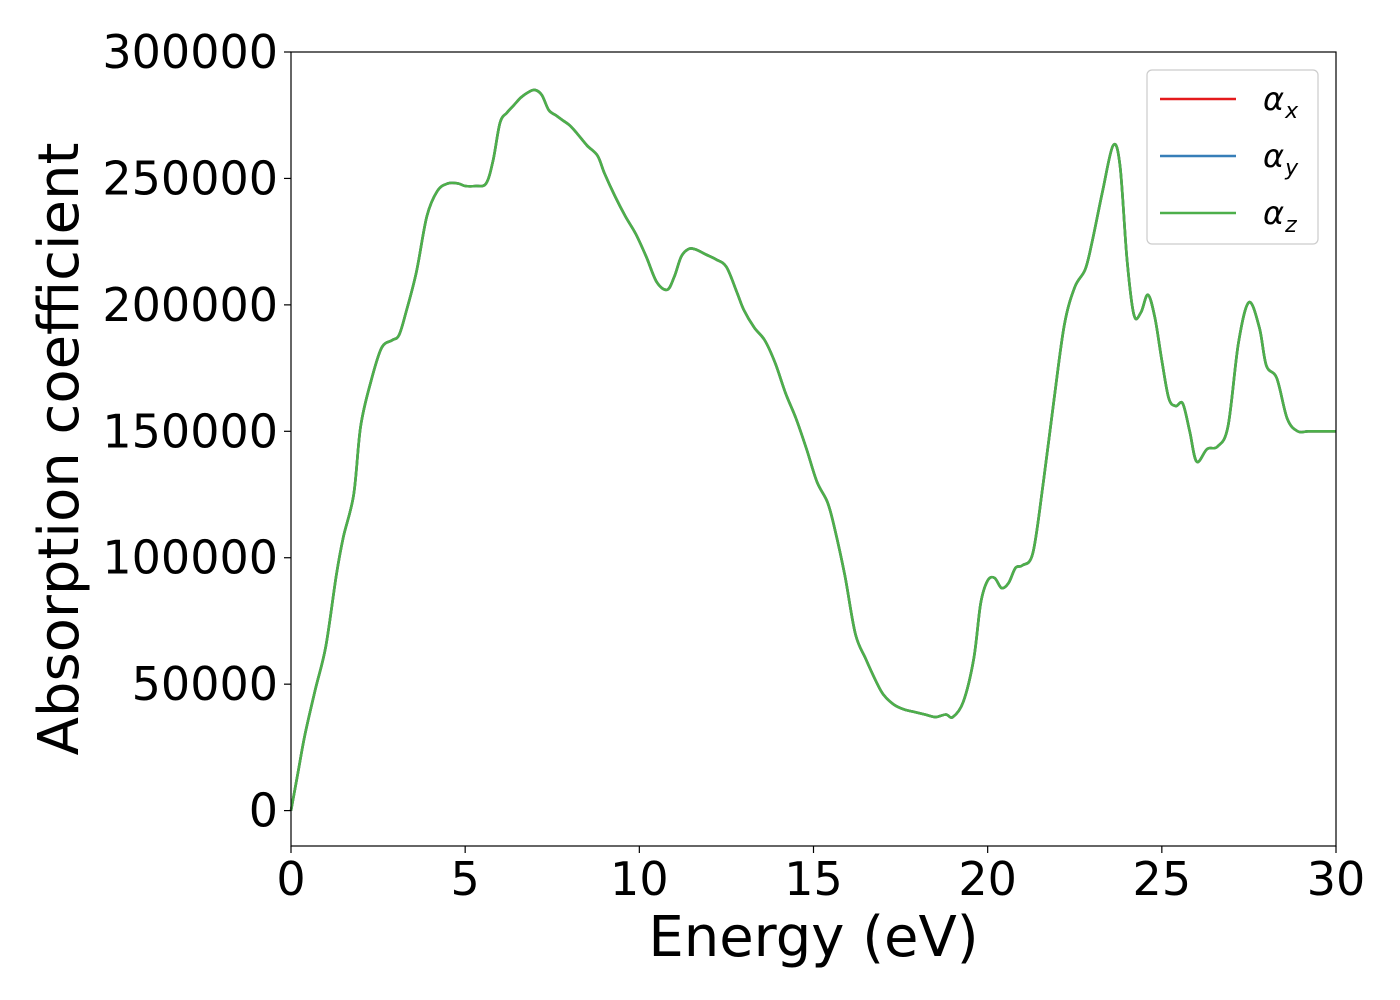 The image size is (1400, 1000). What do you see at coordinates (1280, 216) in the screenshot?
I see `legend-entry-3: αz` at bounding box center [1280, 216].